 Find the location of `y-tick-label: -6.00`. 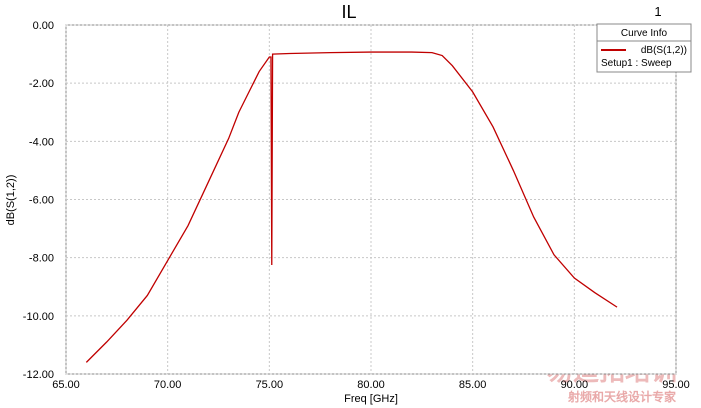

y-tick-label: -6.00 is located at coordinates (41, 201).